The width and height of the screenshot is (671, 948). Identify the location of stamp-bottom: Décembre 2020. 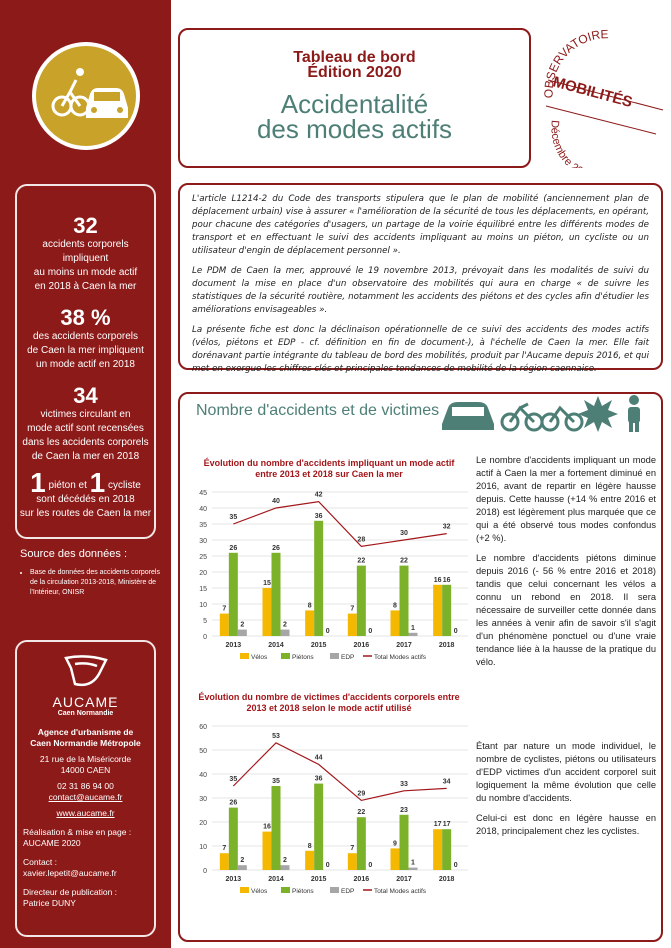
(571, 144).